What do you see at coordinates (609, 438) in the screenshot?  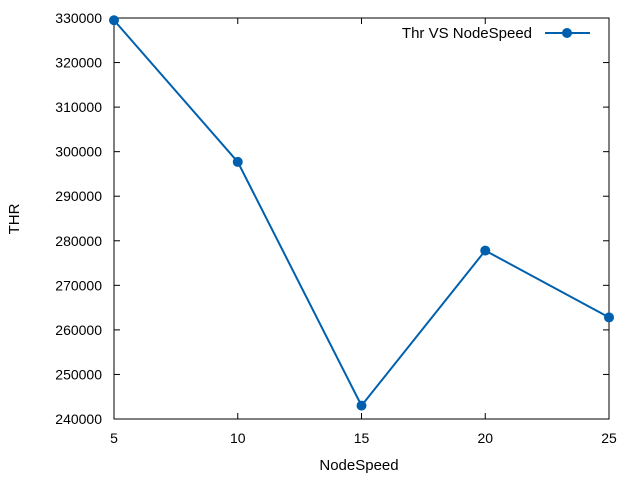 I see `x-tick-label: 25` at bounding box center [609, 438].